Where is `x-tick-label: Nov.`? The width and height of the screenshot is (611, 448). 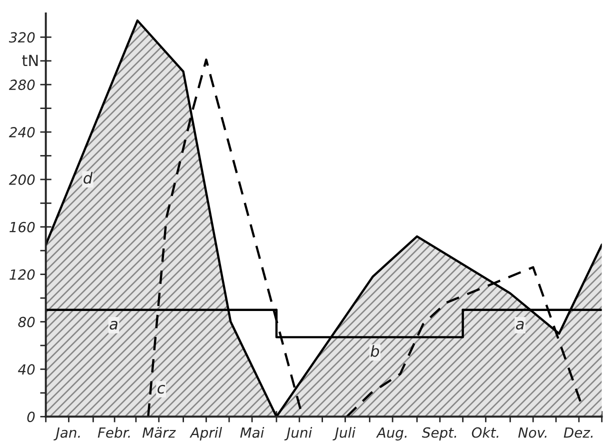
x-tick-label: Nov. is located at coordinates (532, 432).